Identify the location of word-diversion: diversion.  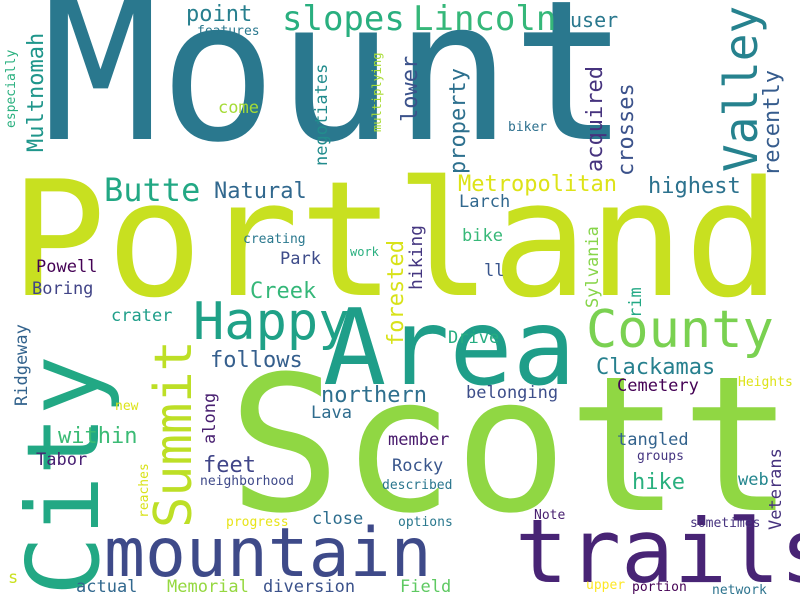
(309, 587).